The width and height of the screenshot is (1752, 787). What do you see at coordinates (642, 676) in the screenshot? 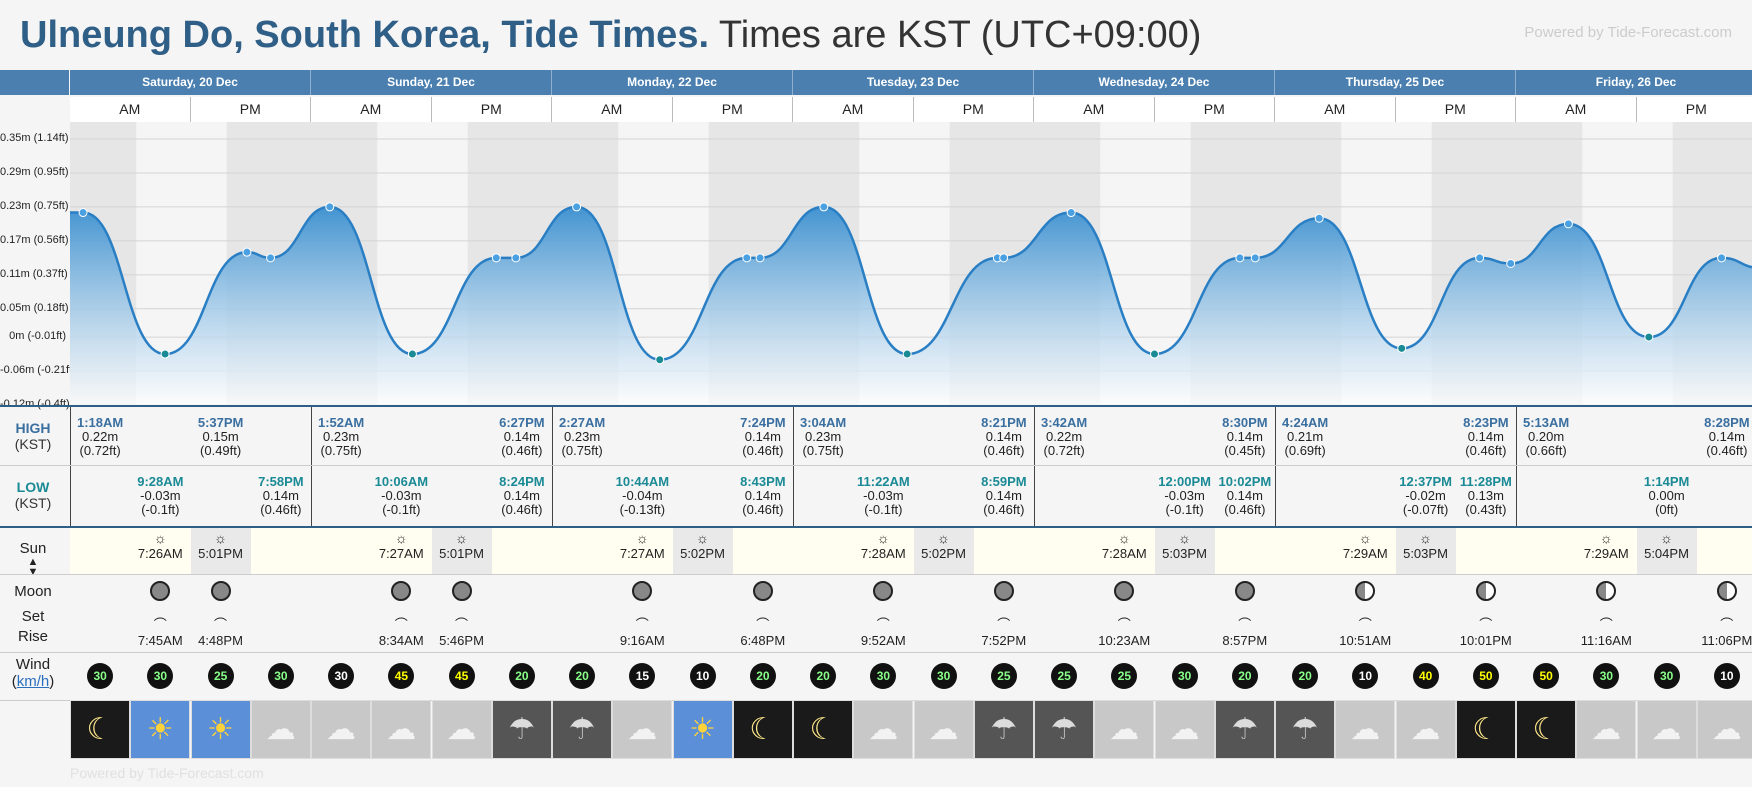
I see `wind-arrow-icon: 15` at bounding box center [642, 676].